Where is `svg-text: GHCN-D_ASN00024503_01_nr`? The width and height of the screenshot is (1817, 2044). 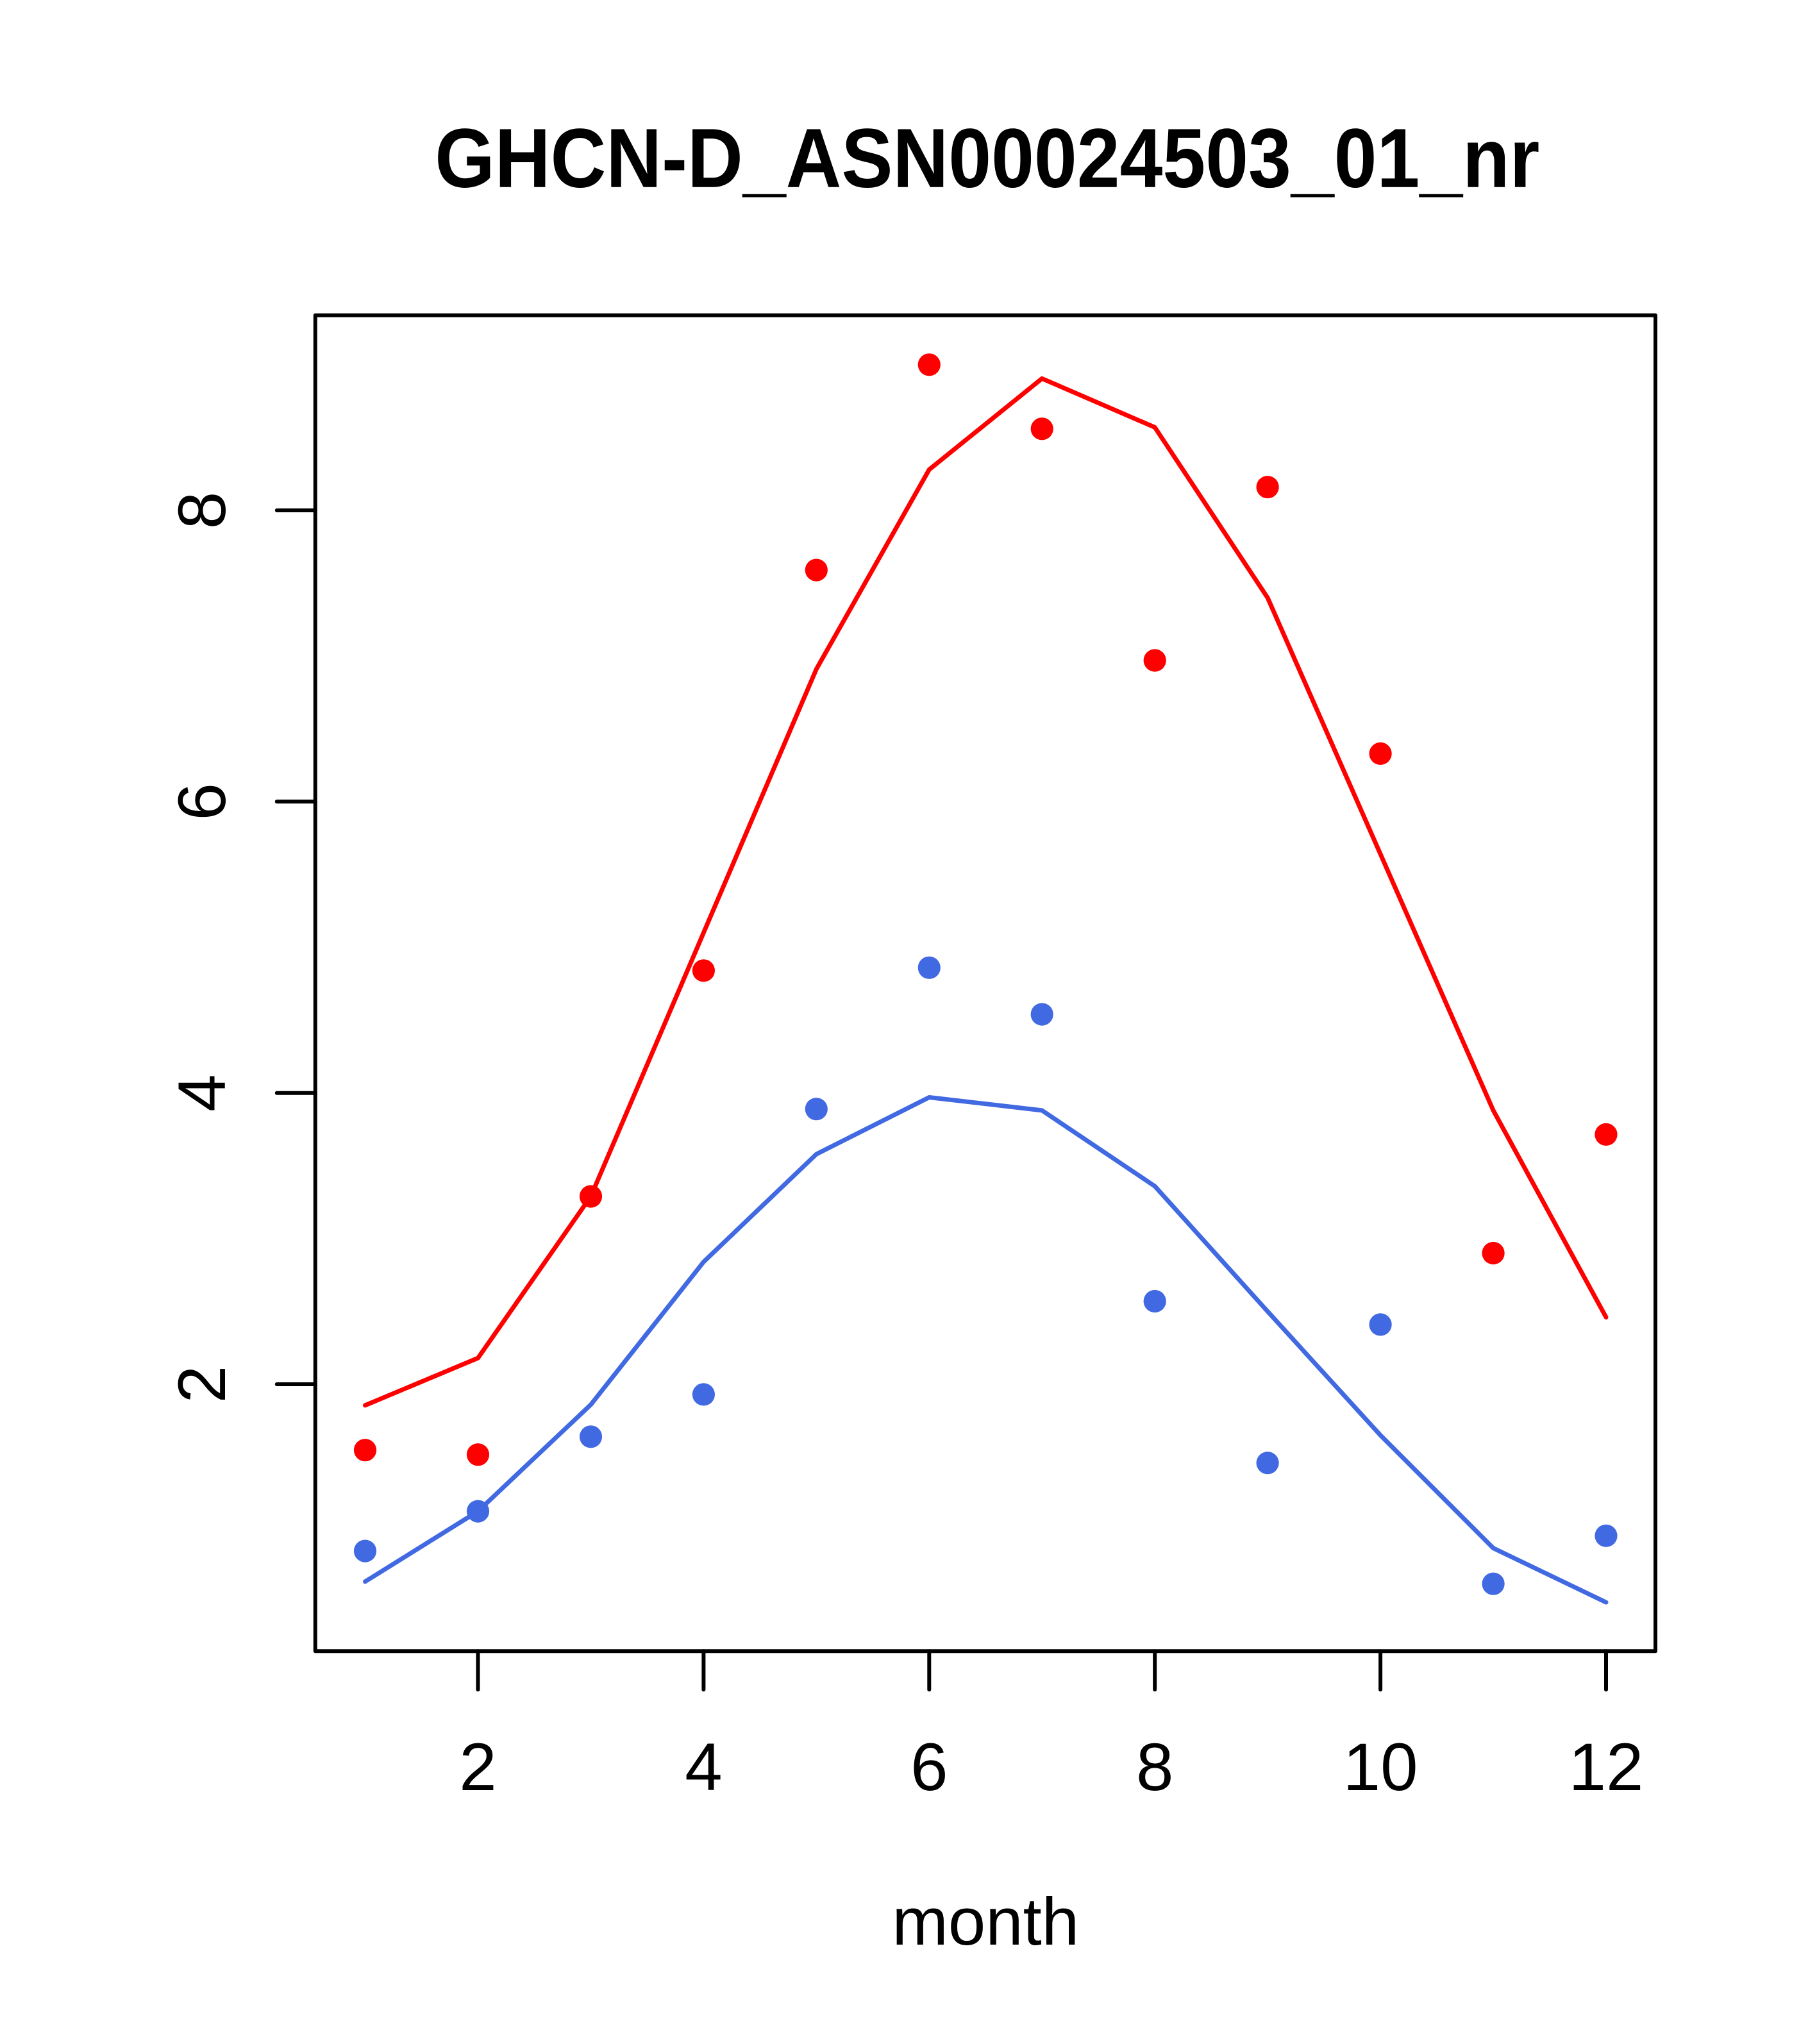 svg-text: GHCN-D_ASN00024503_01_nr is located at coordinates (987, 158).